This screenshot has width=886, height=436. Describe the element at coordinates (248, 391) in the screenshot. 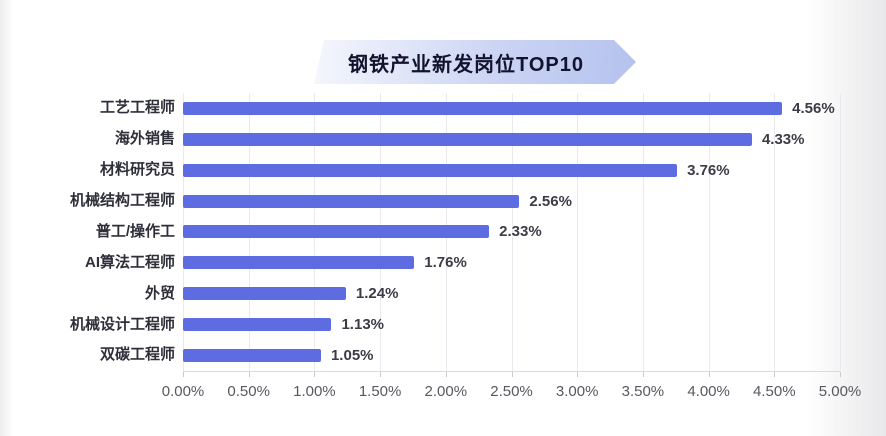

I see `x-tick-label: 0.50%` at that location.